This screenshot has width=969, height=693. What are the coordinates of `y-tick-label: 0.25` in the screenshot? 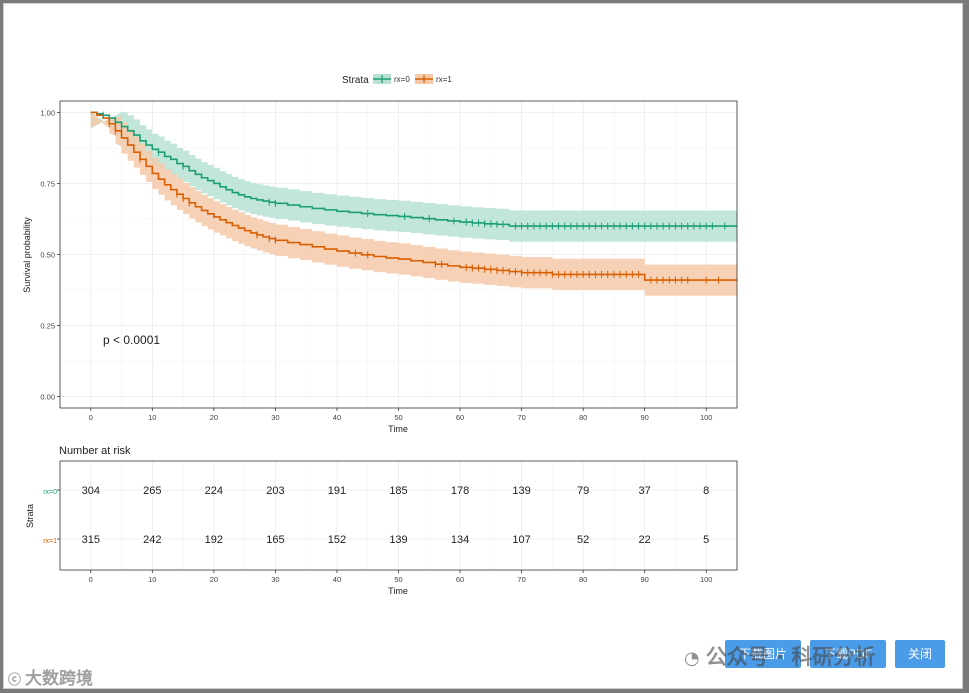 It's located at (47, 326).